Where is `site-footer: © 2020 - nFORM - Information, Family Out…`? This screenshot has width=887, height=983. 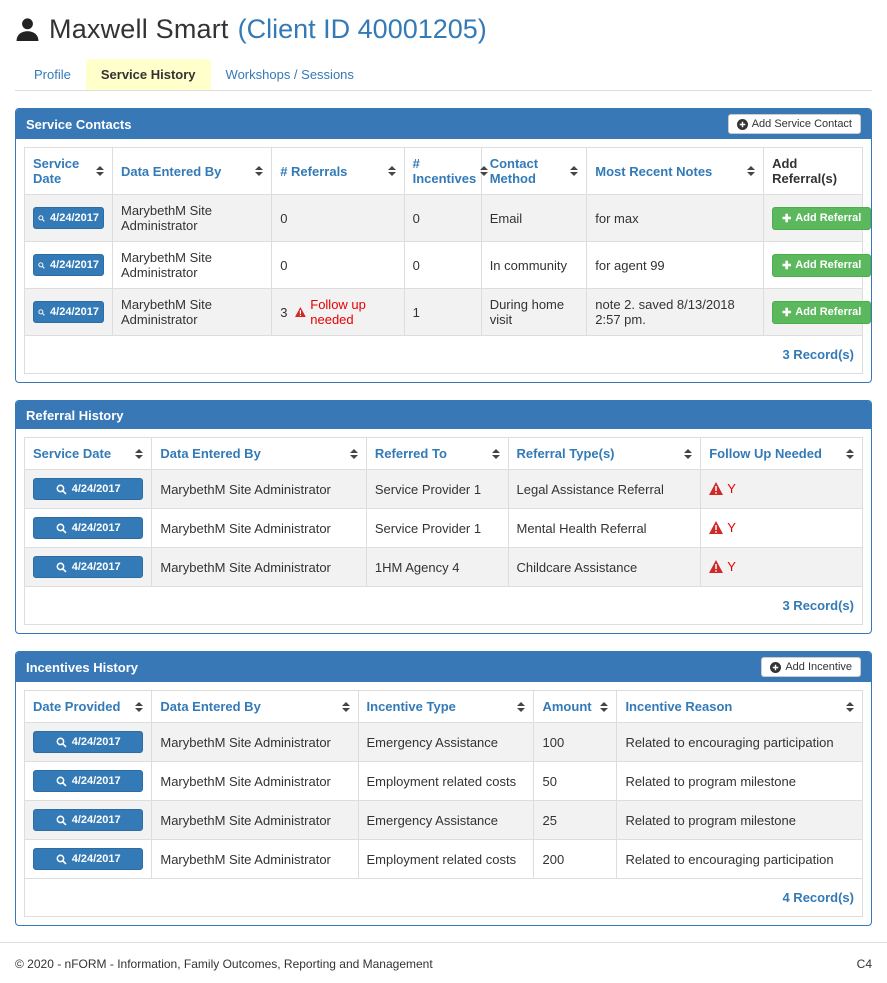 site-footer: © 2020 - nFORM - Information, Family Out… is located at coordinates (443, 962).